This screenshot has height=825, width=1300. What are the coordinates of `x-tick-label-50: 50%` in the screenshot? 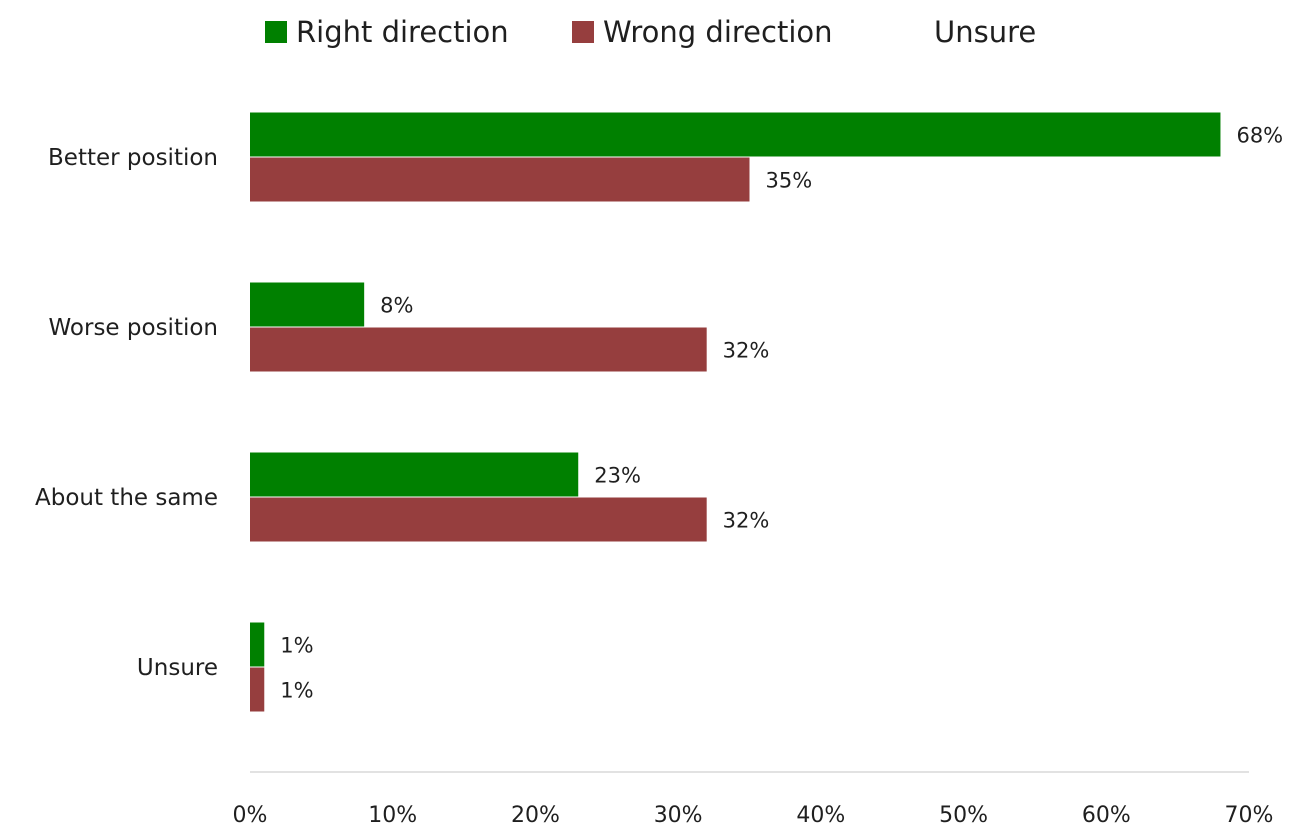 It's located at (963, 814).